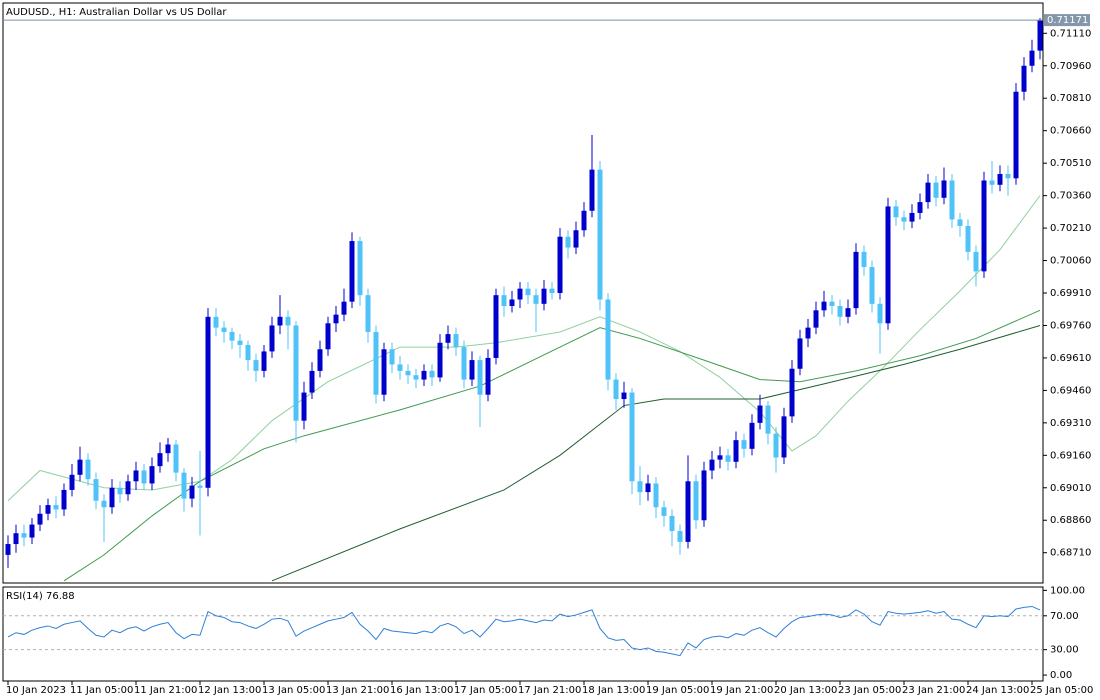  I want to click on x-tick-label: 20 Jan 13:00, so click(805, 690).